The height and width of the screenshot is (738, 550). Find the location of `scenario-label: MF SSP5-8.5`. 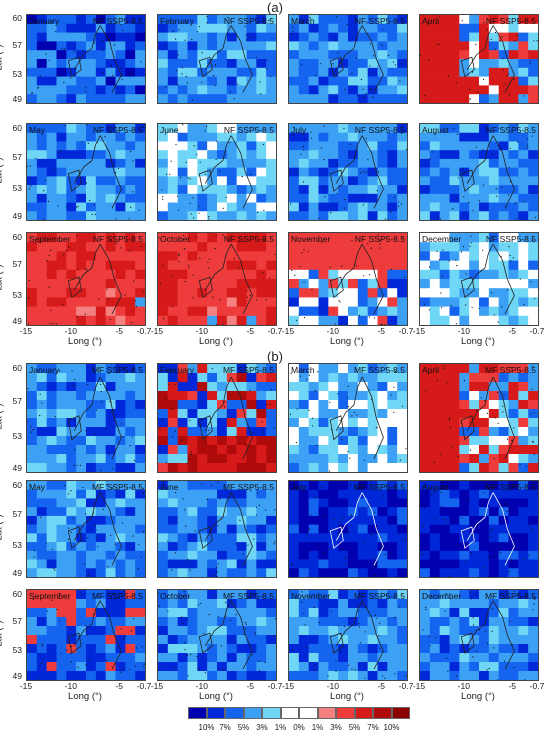

scenario-label: MF SSP5-8.5 is located at coordinates (379, 370).